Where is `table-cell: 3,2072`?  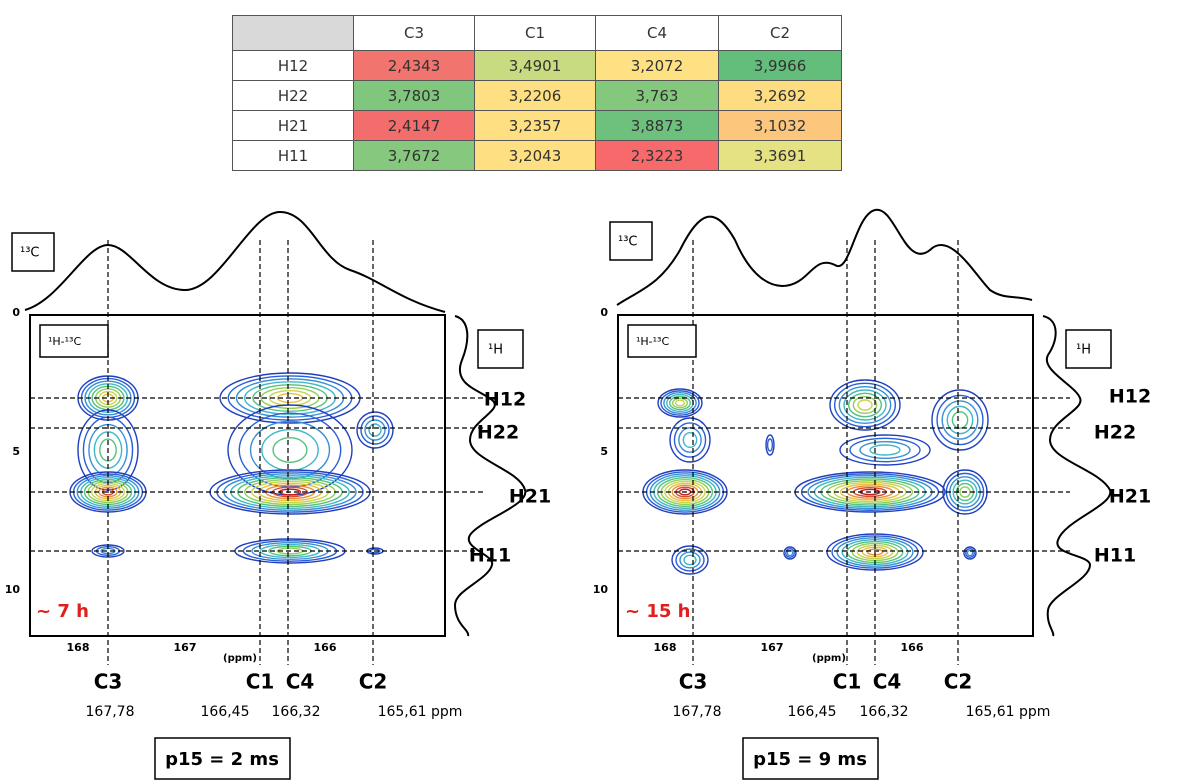 table-cell: 3,2072 is located at coordinates (657, 65).